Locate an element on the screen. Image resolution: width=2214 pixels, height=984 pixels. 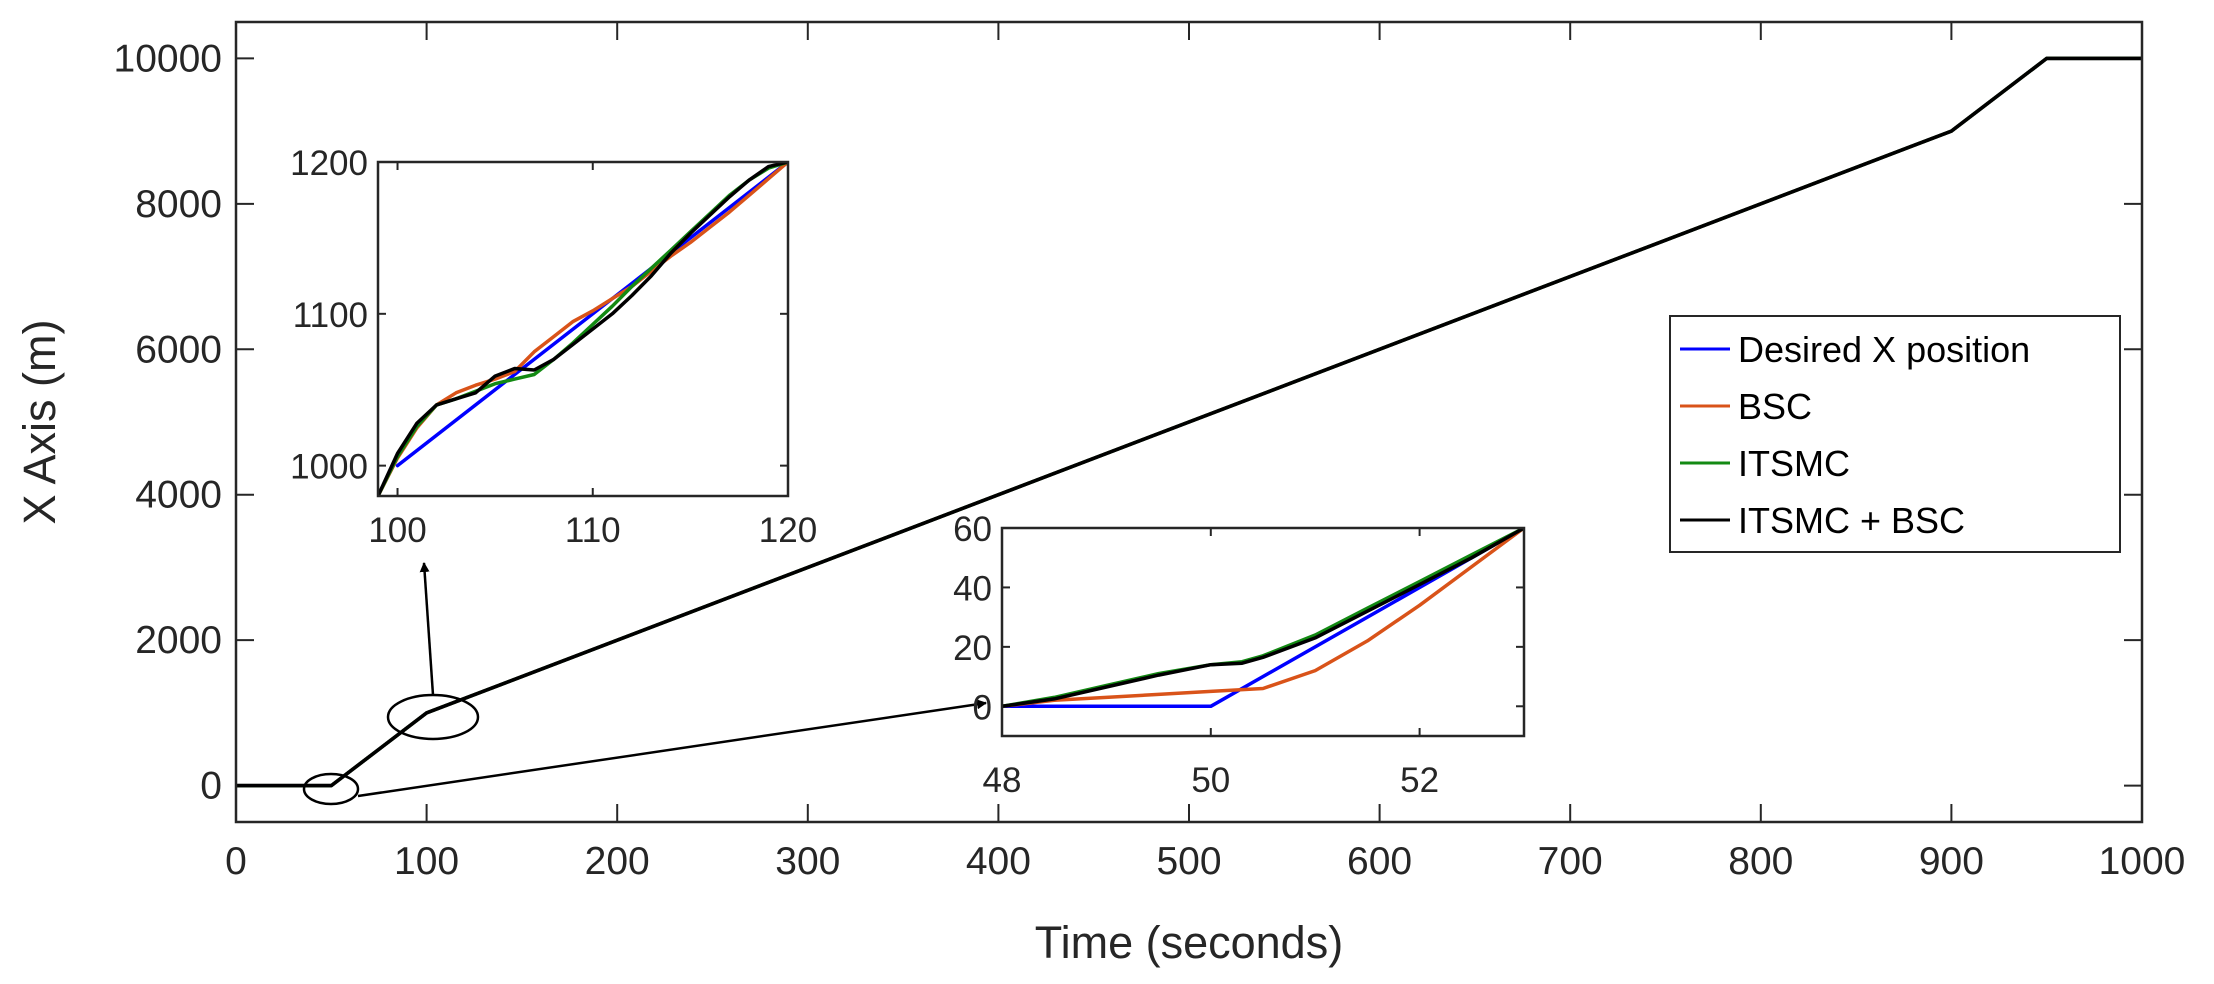
inset1-series-desired is located at coordinates (591, 315).